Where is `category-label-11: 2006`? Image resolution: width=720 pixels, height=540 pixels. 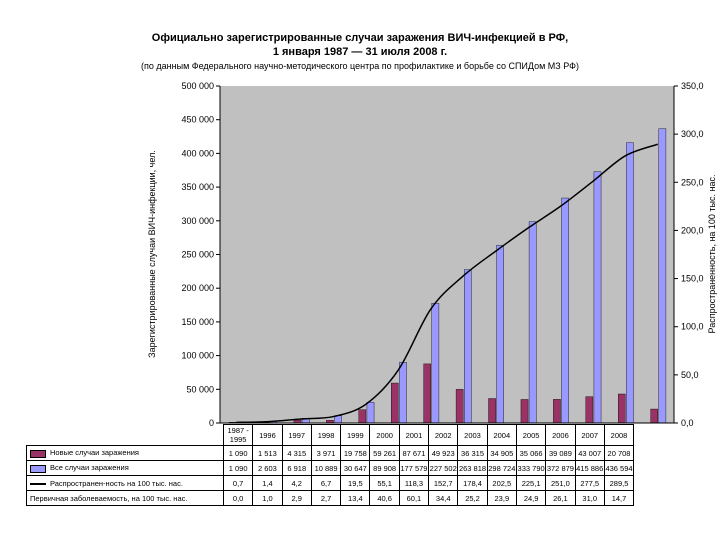 category-label-11: 2006 is located at coordinates (560, 435).